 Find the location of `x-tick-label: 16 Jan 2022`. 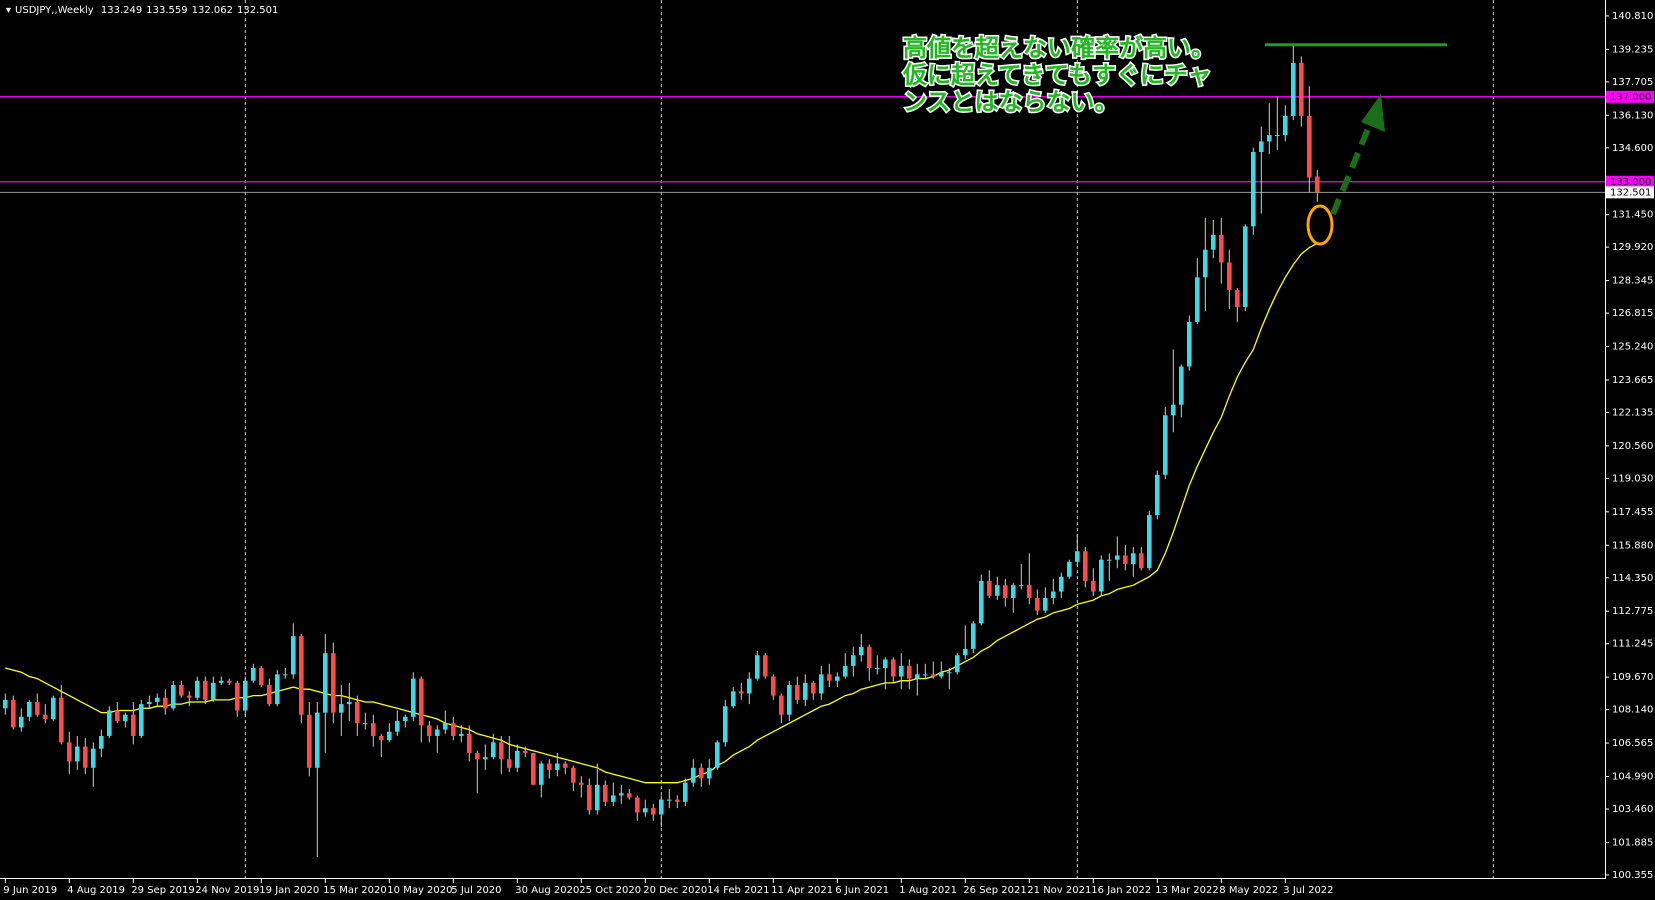

x-tick-label: 16 Jan 2022 is located at coordinates (1121, 890).